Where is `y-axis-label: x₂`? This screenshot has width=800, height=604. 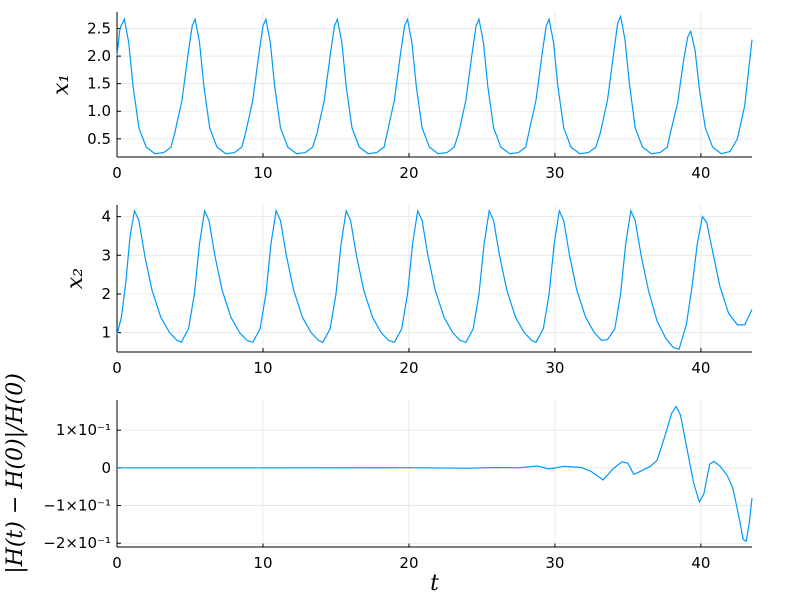 y-axis-label: x₂ is located at coordinates (75, 278).